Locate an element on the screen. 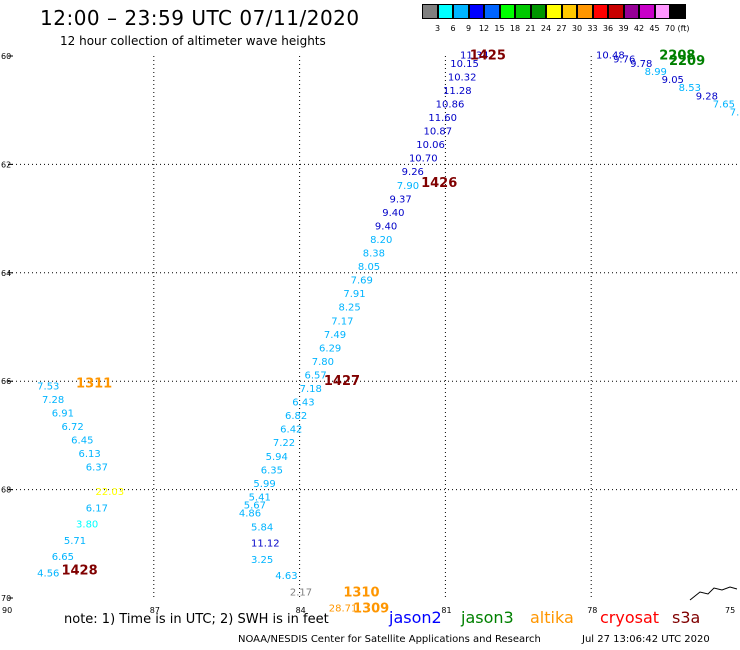 The height and width of the screenshot is (650, 740). wave-height-value: 11.60 is located at coordinates (442, 118).